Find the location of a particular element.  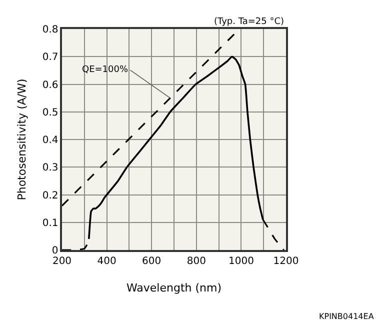

text: (Typ. Ta=25 °C) is located at coordinates (249, 22).